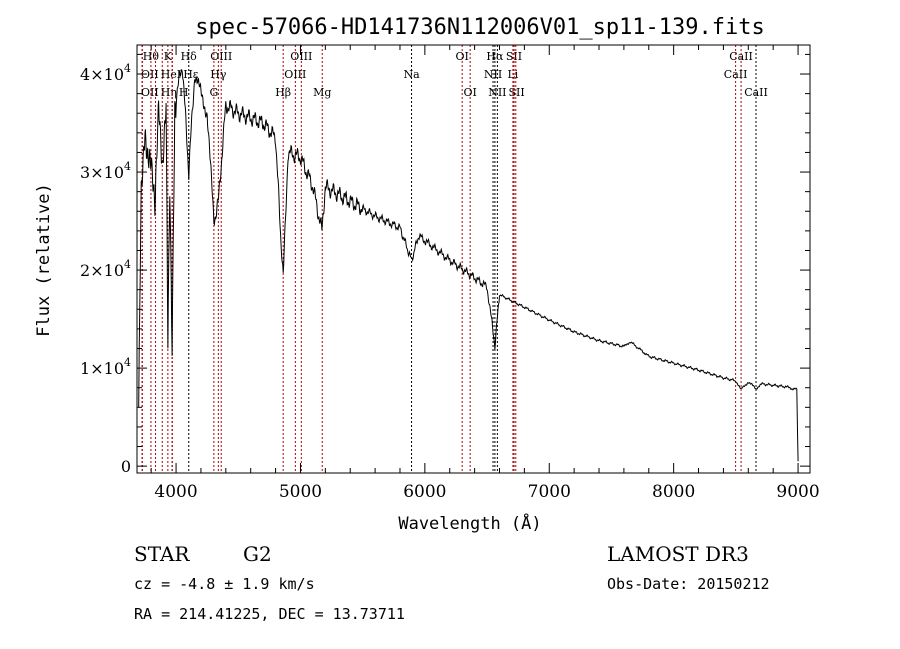 This screenshot has width=900, height=649. What do you see at coordinates (269, 614) in the screenshot?
I see `ra-dec: RA = 214.41225, DEC = 13.73711` at bounding box center [269, 614].